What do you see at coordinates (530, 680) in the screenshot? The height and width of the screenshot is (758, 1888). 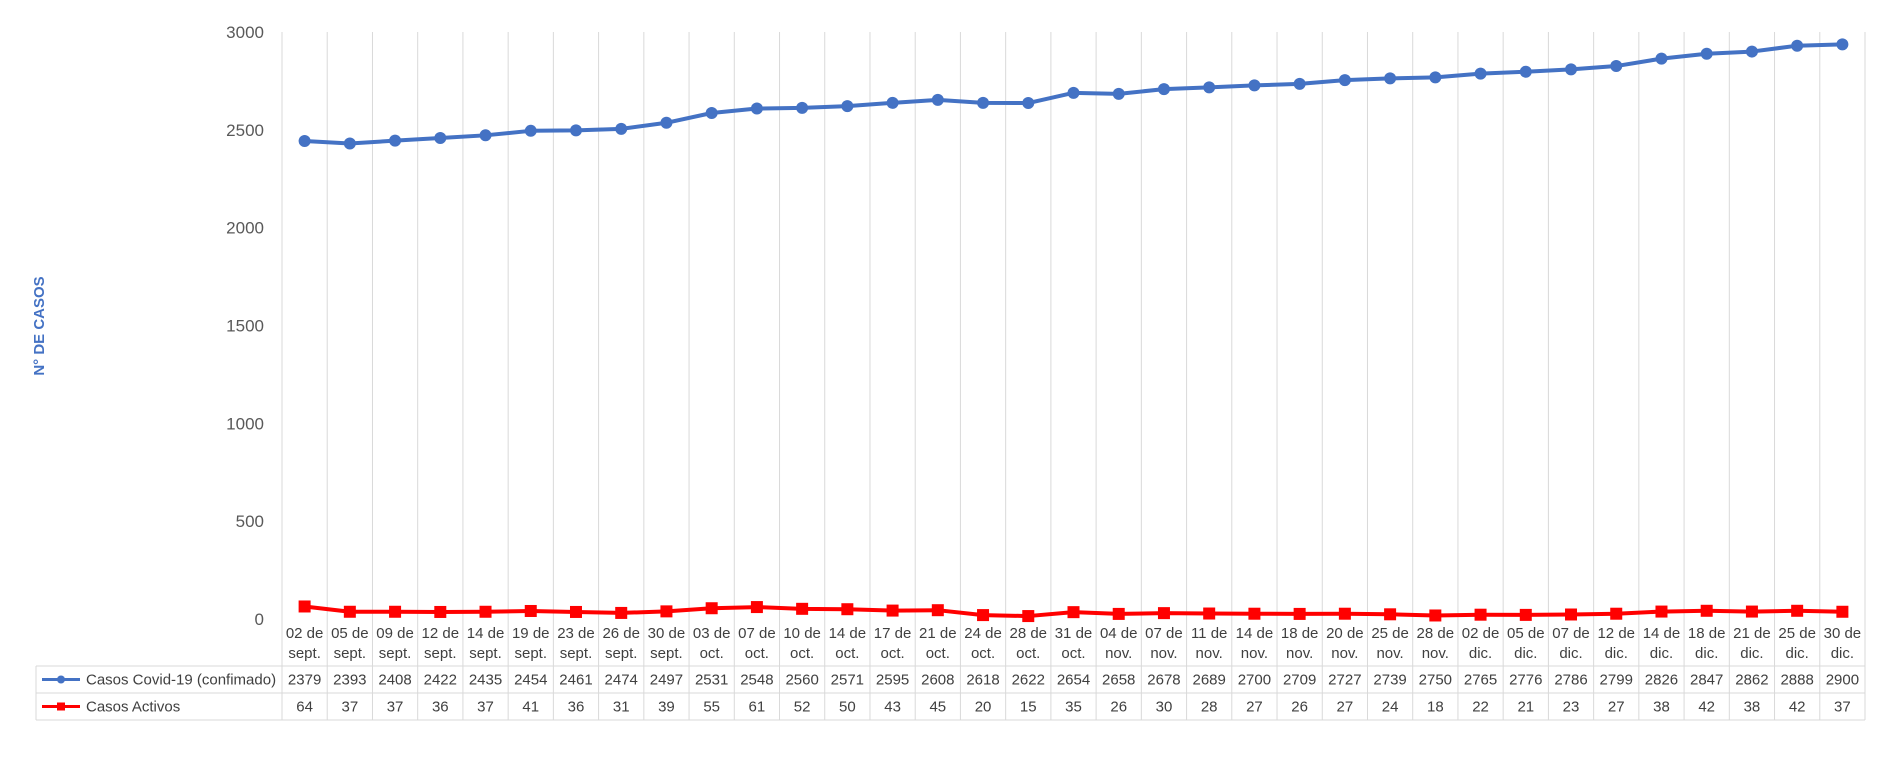 I see `table-cell: 2454` at bounding box center [530, 680].